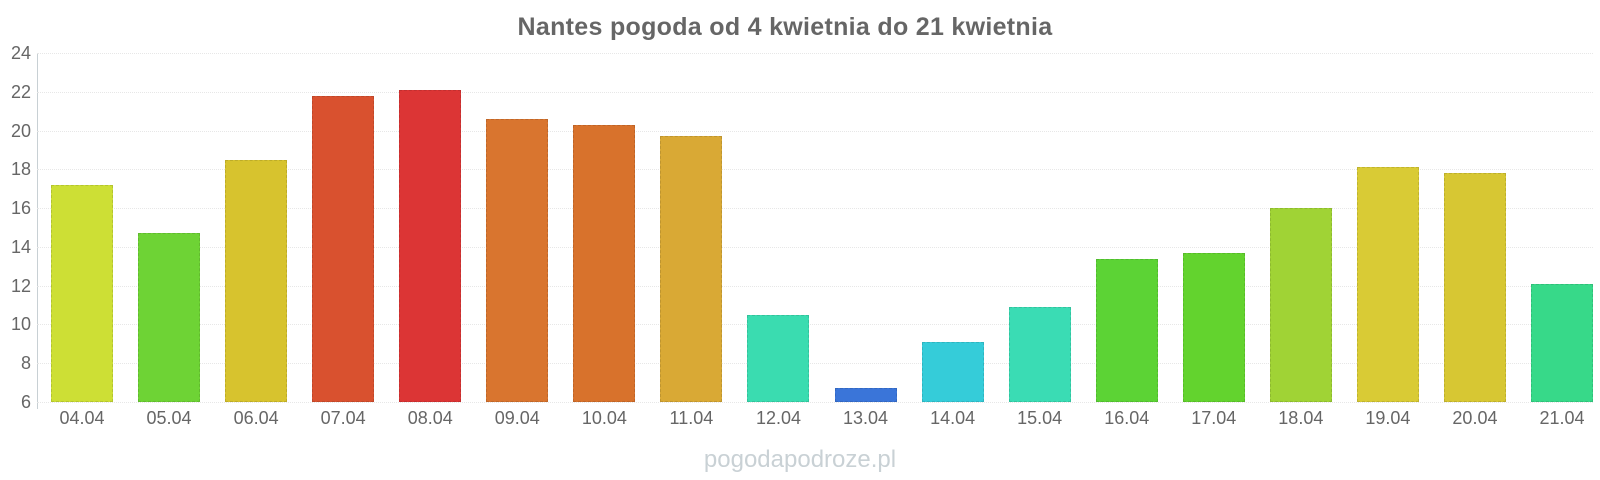  I want to click on bar-08.04, so click(430, 245).